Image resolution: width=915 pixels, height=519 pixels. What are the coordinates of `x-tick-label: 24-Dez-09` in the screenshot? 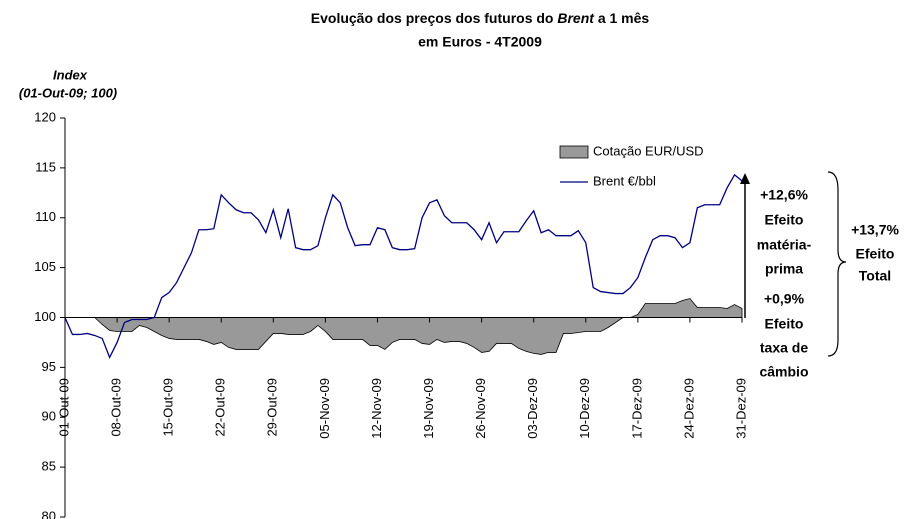 It's located at (688, 408).